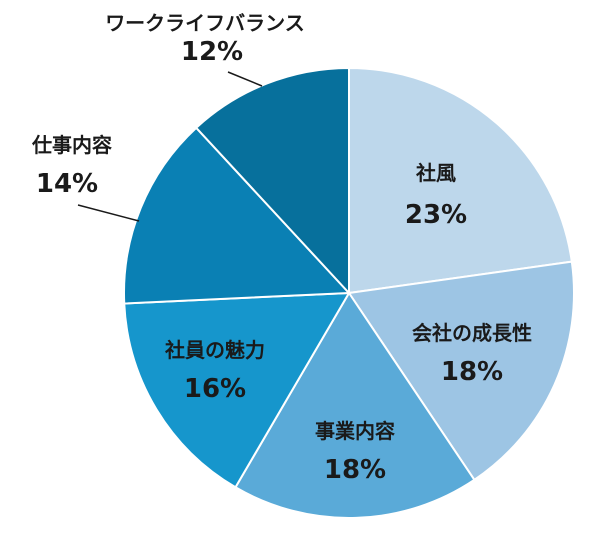  Describe the element at coordinates (355, 431) in the screenshot. I see `label-name-business: 事業内容` at that location.